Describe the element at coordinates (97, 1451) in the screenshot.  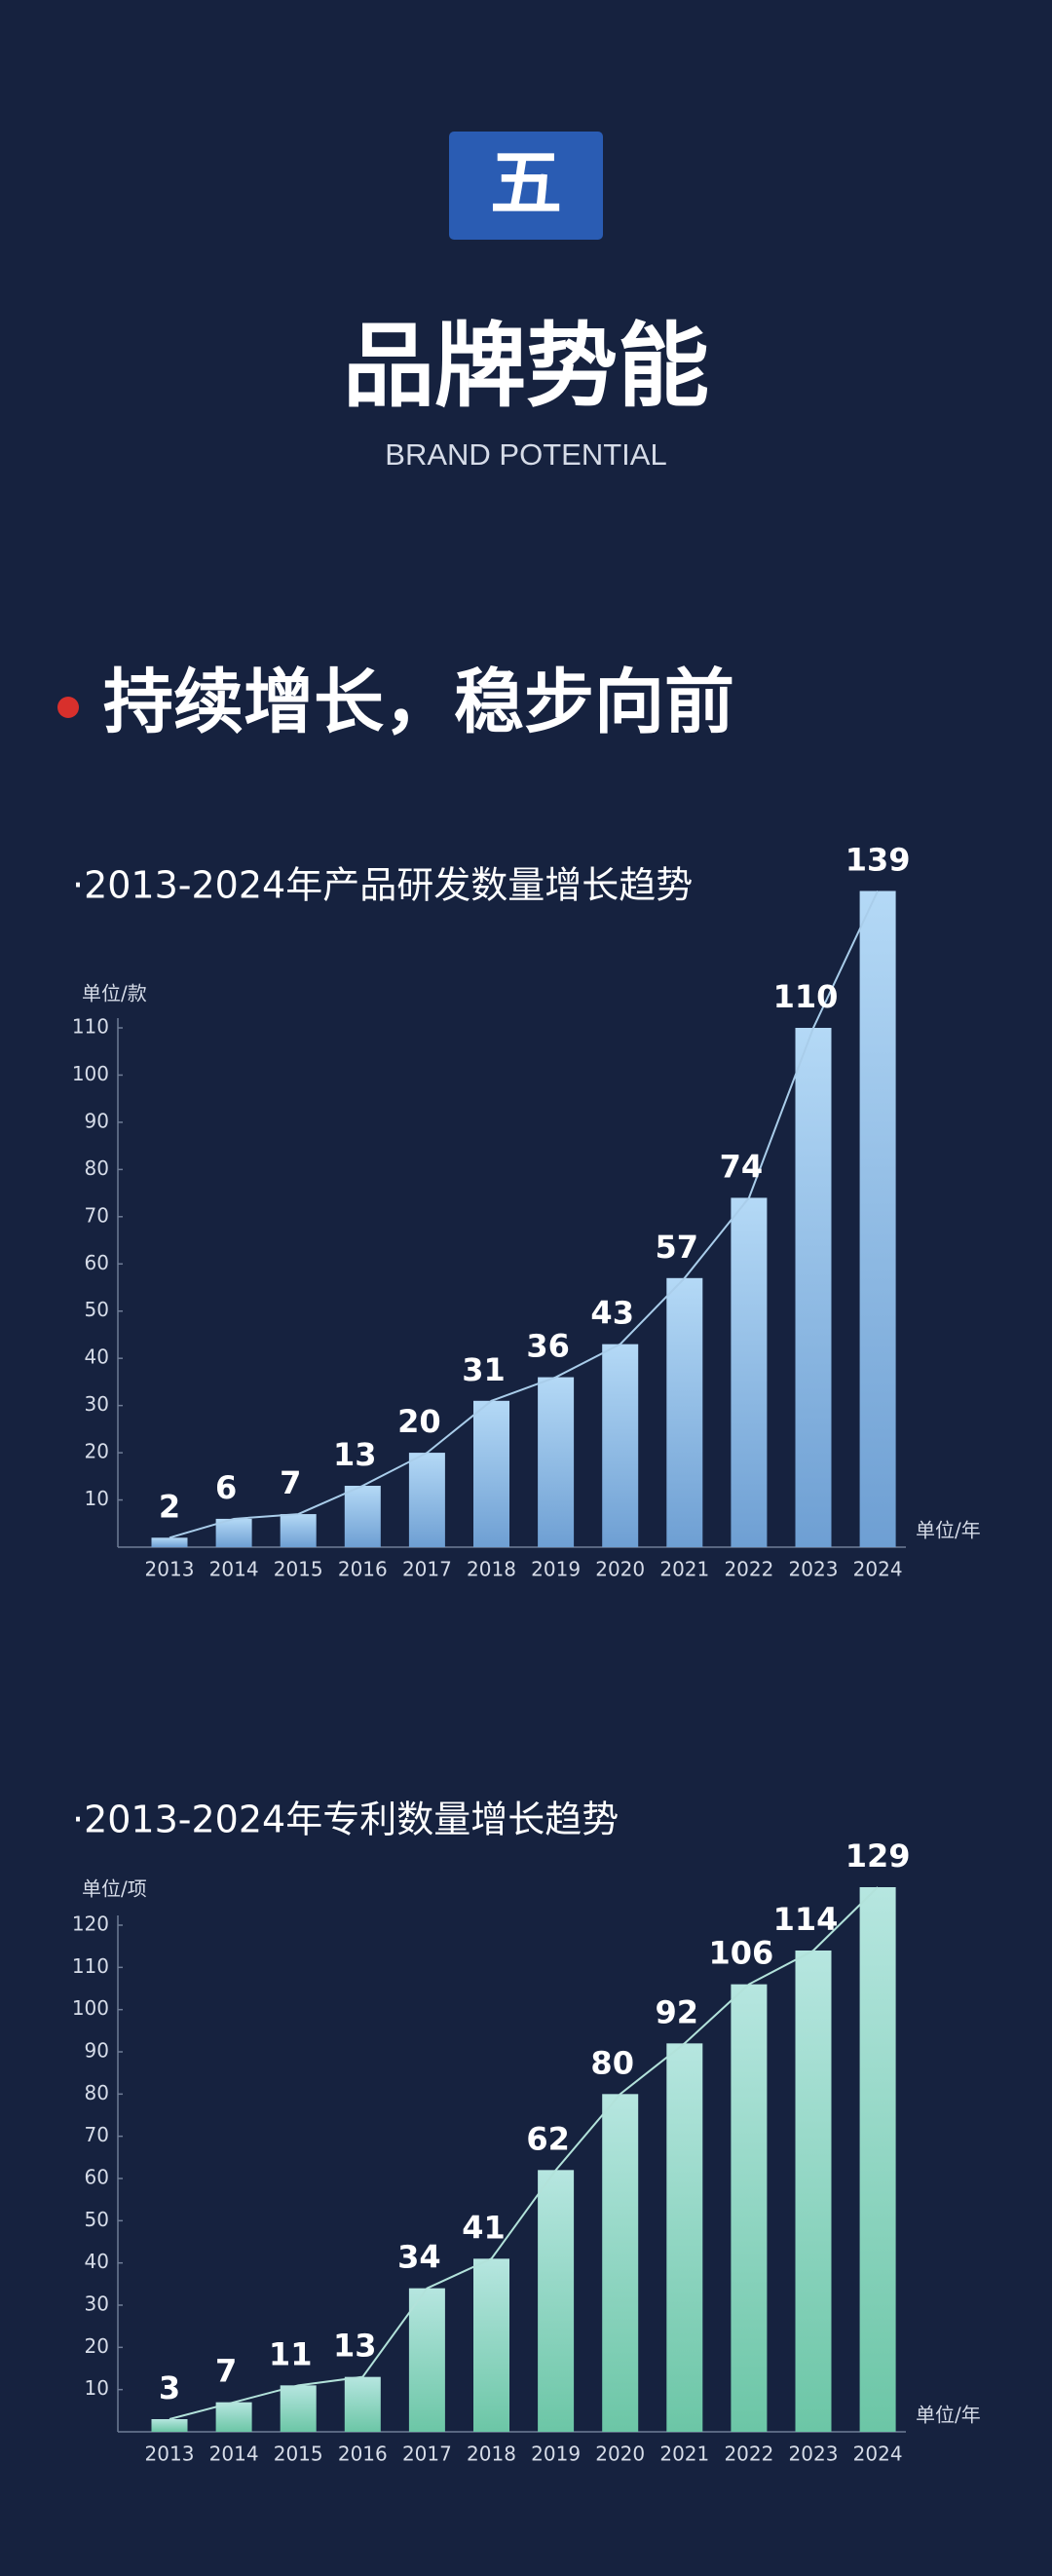
I see `y-tick-label: 20` at that location.